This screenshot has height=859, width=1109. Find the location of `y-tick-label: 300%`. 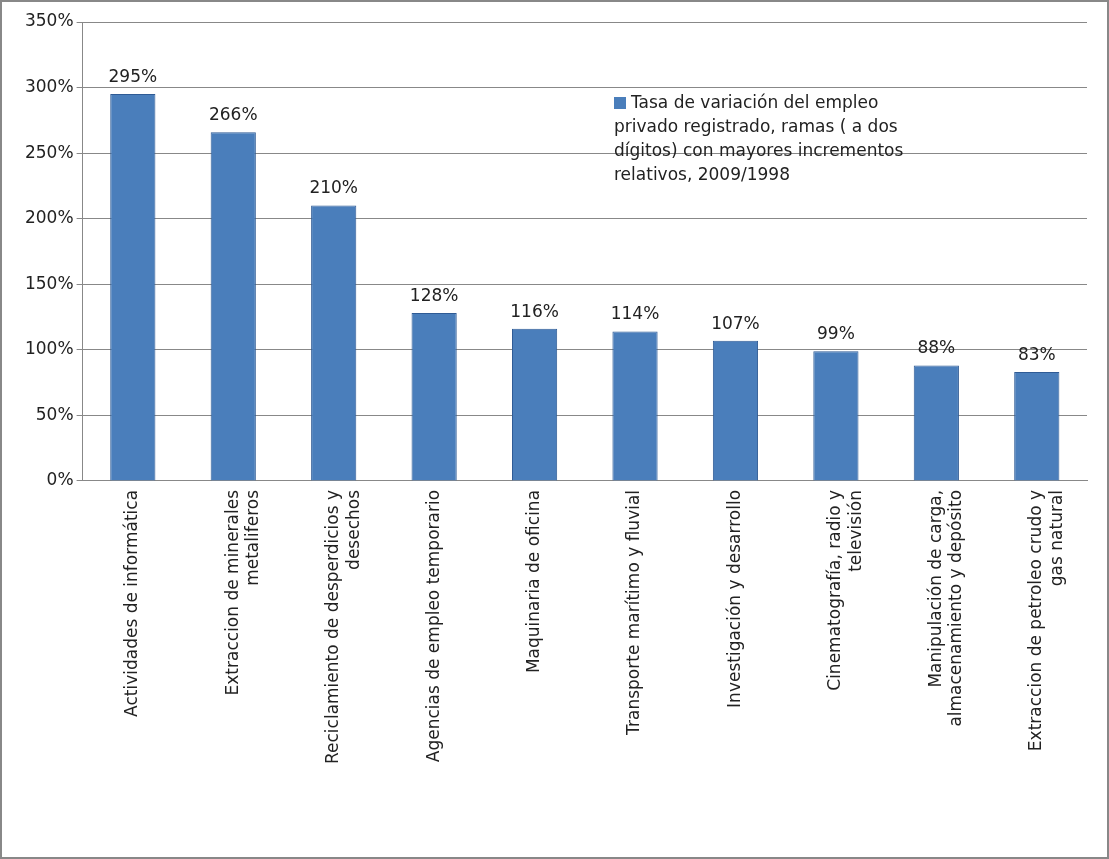

y-tick-label: 300% is located at coordinates (49, 85).